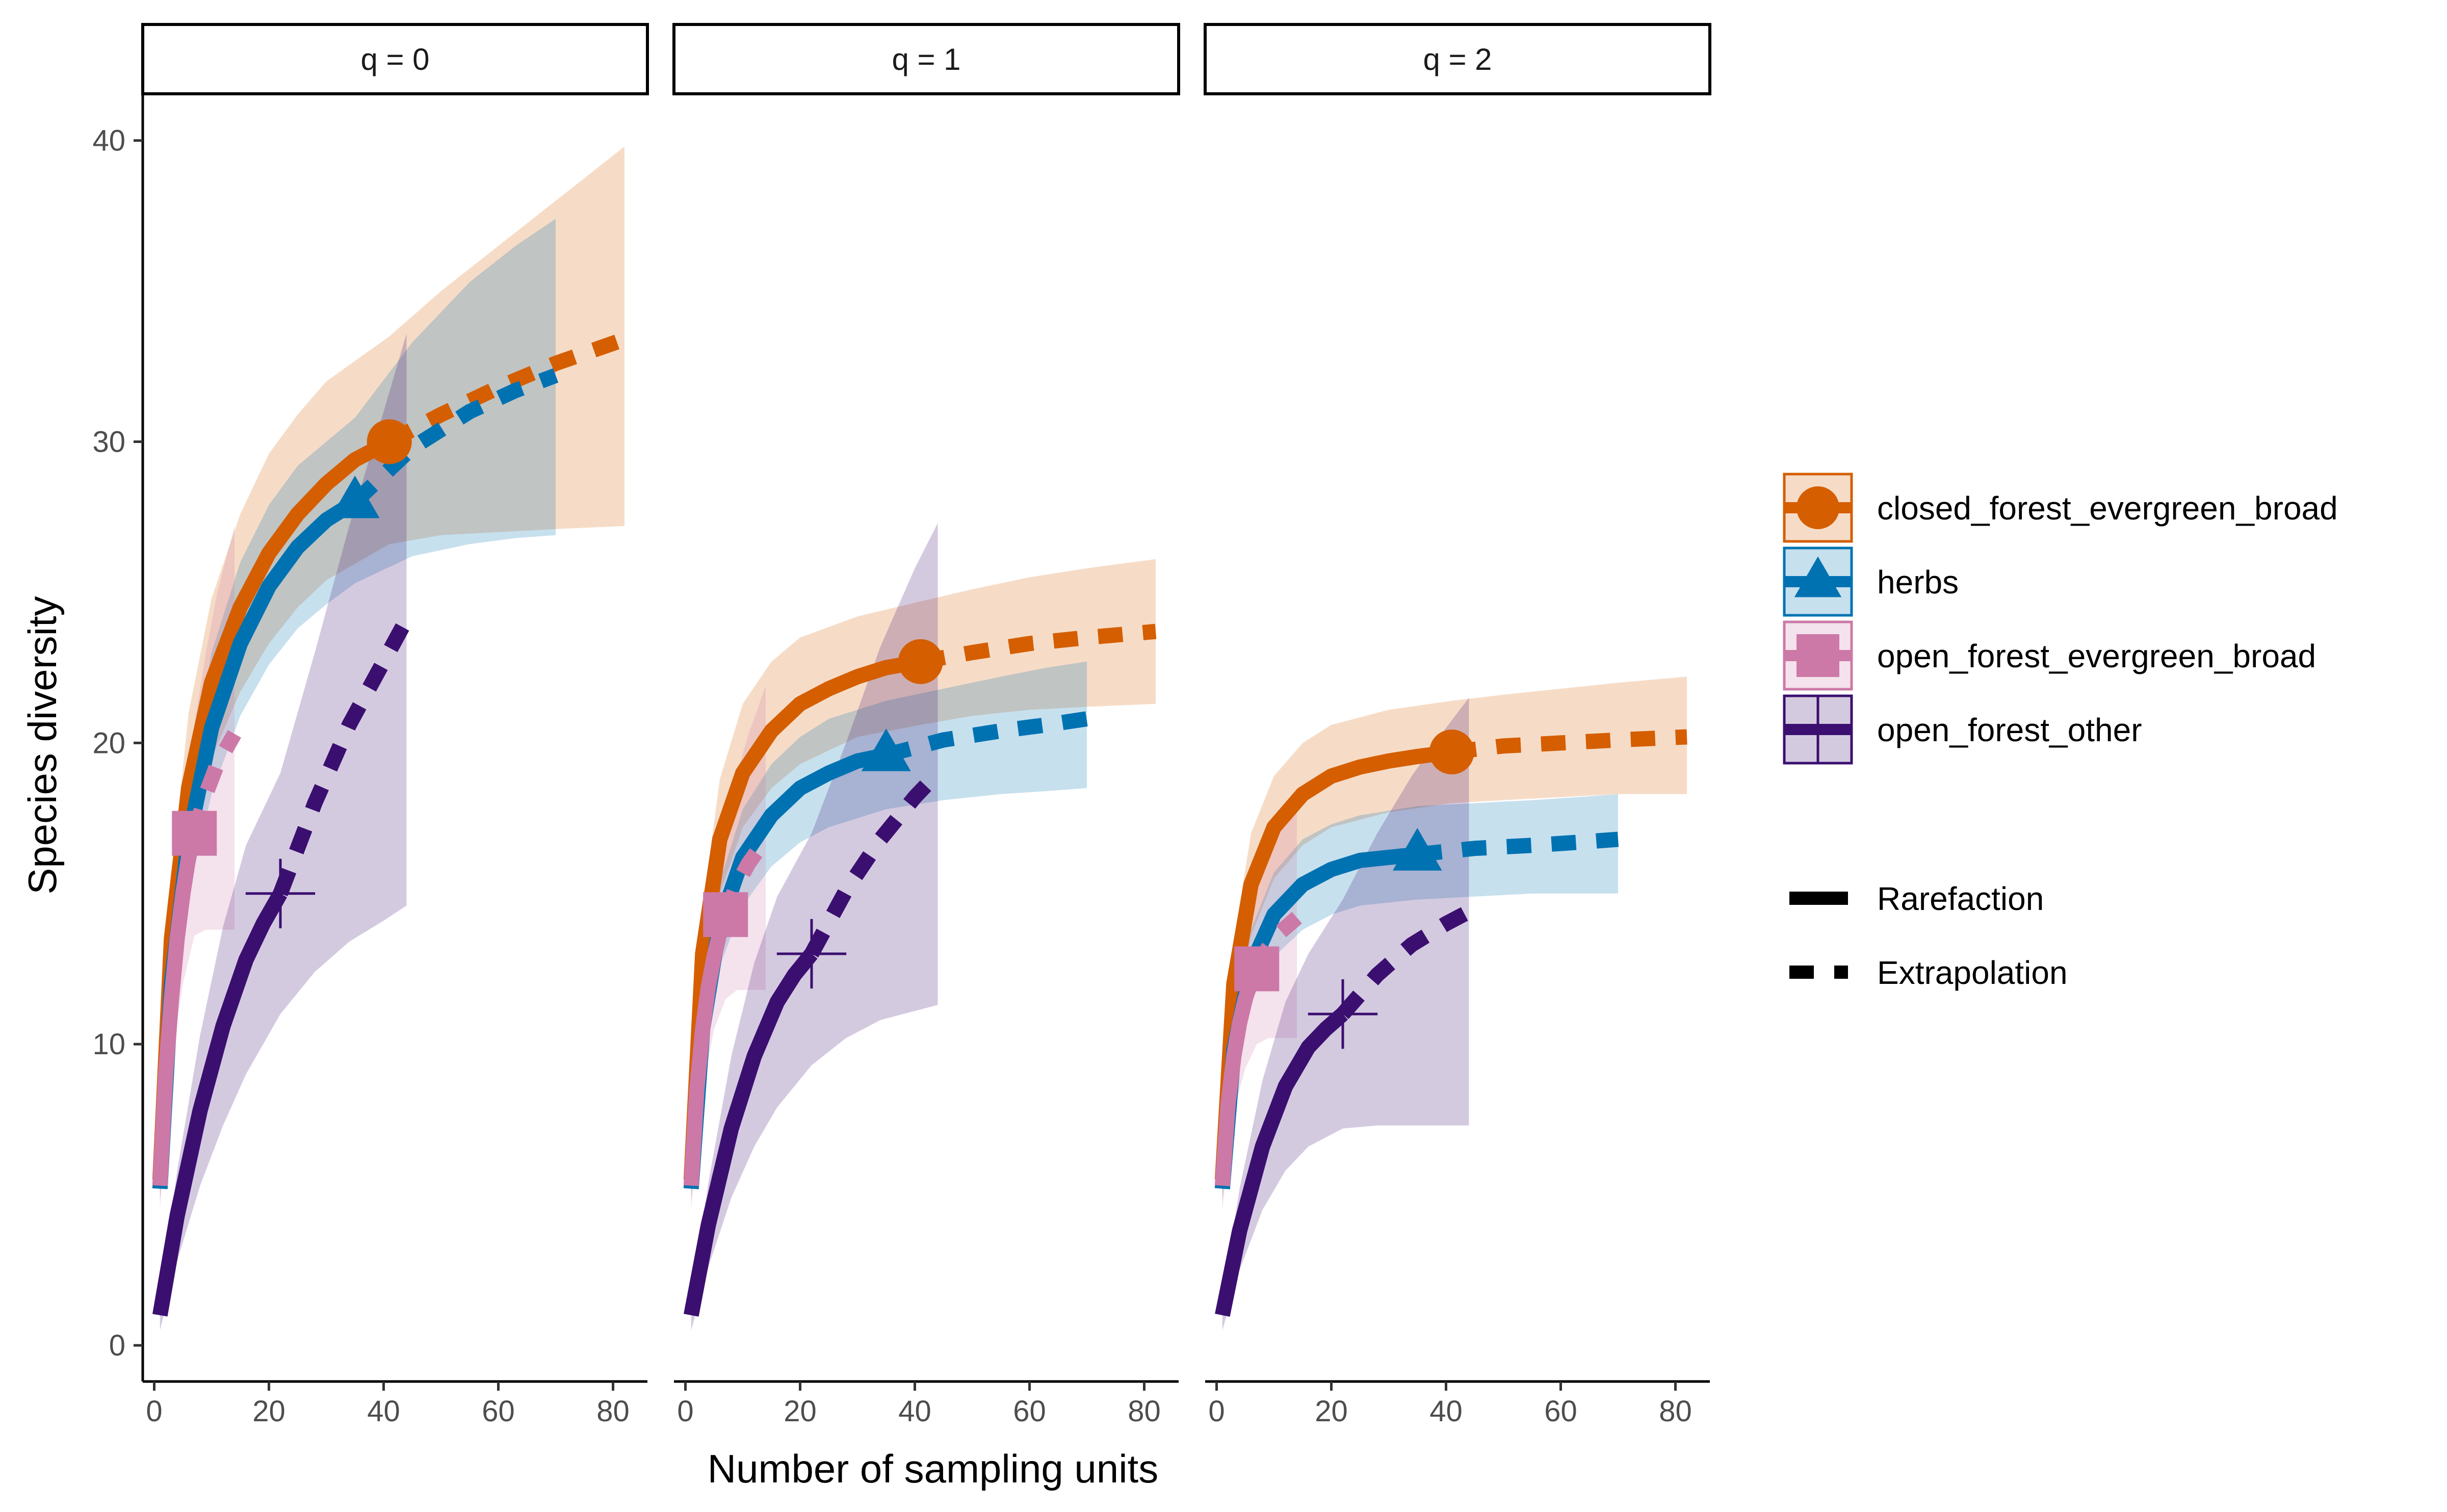 The width and height of the screenshot is (2447, 1512). What do you see at coordinates (355, 496) in the screenshot?
I see `facet-1-observed-herbs` at bounding box center [355, 496].